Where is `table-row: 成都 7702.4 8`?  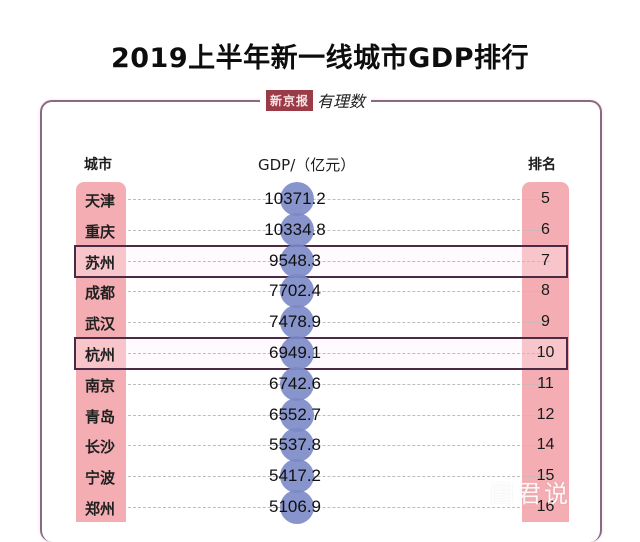 table-row: 成都 7702.4 8 is located at coordinates (320, 291).